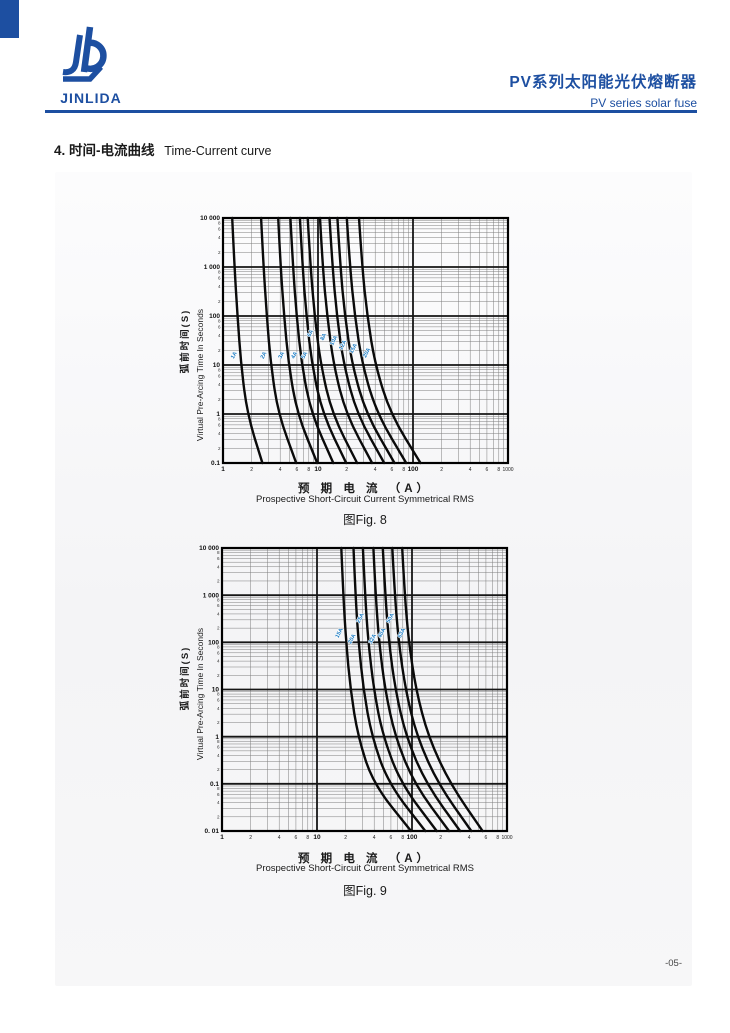 The width and height of the screenshot is (730, 1033). Describe the element at coordinates (367, 353) in the screenshot. I see `curve-label-20A: 20A` at that location.